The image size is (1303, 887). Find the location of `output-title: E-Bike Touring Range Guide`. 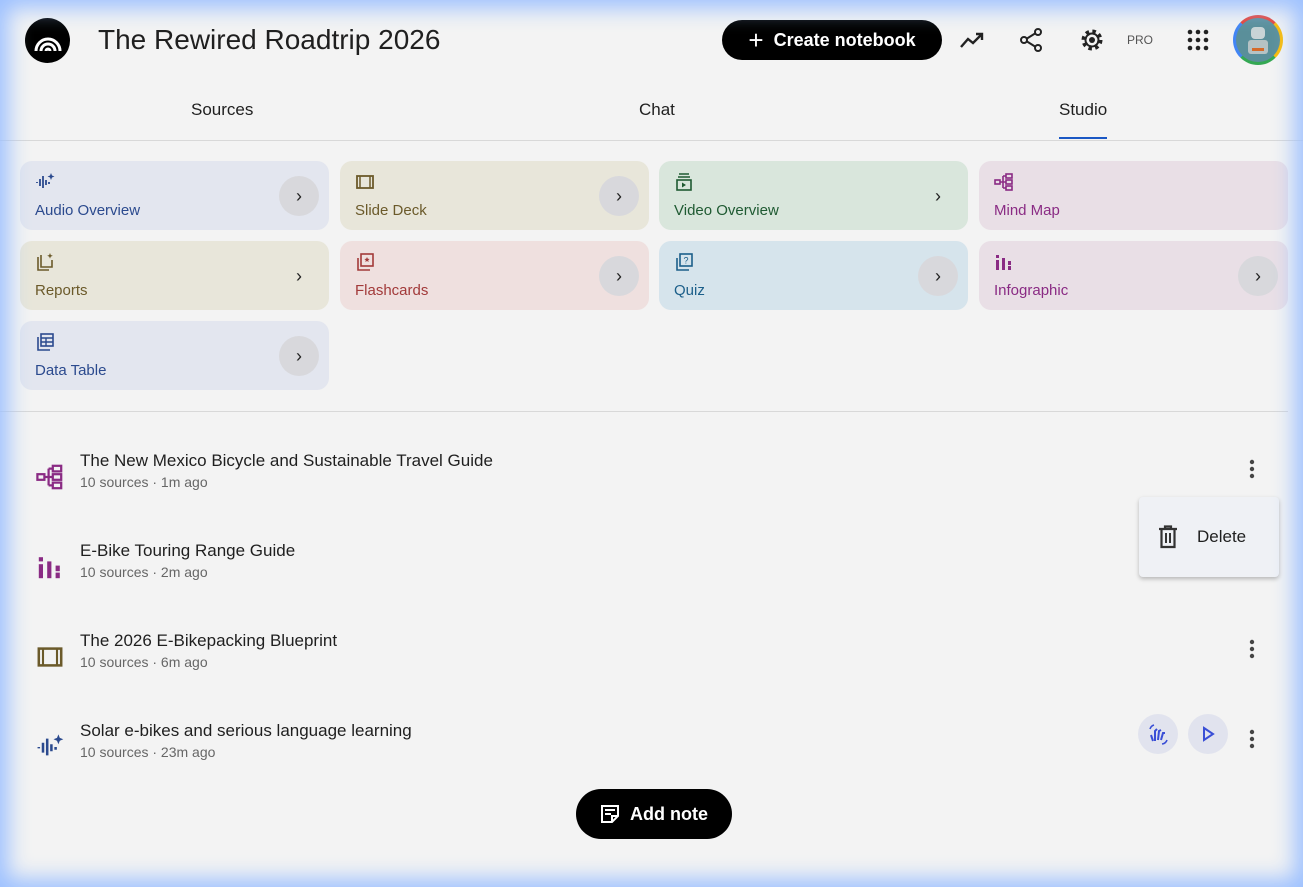

output-title: E-Bike Touring Range Guide is located at coordinates (188, 550).